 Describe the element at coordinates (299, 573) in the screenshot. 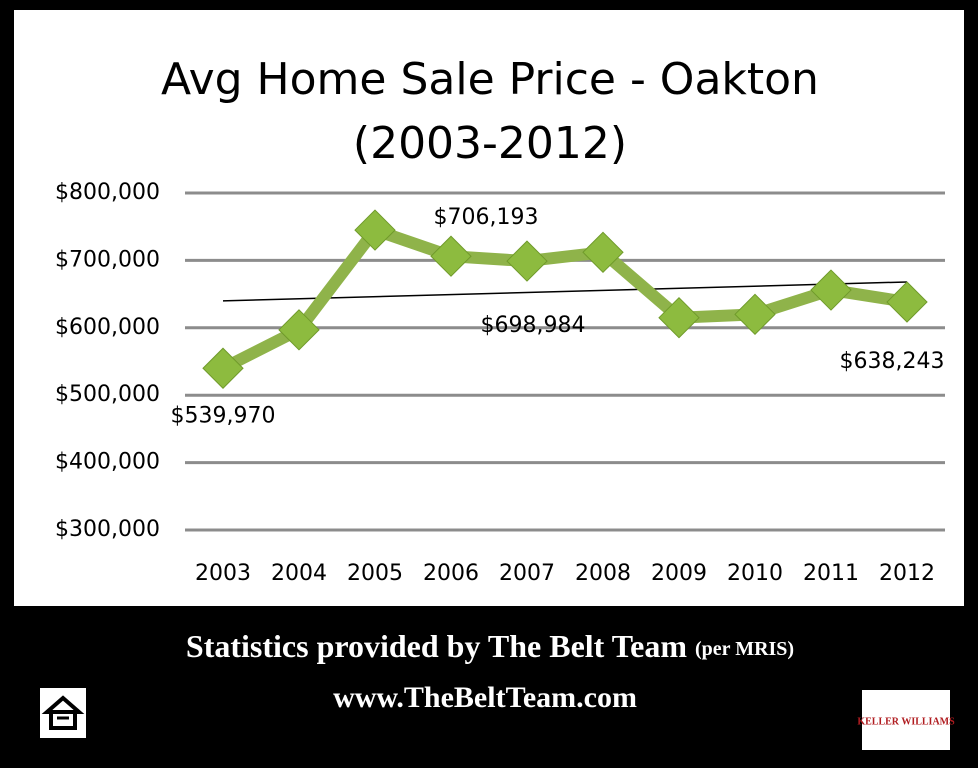

I see `x-tick-label: 2004` at that location.